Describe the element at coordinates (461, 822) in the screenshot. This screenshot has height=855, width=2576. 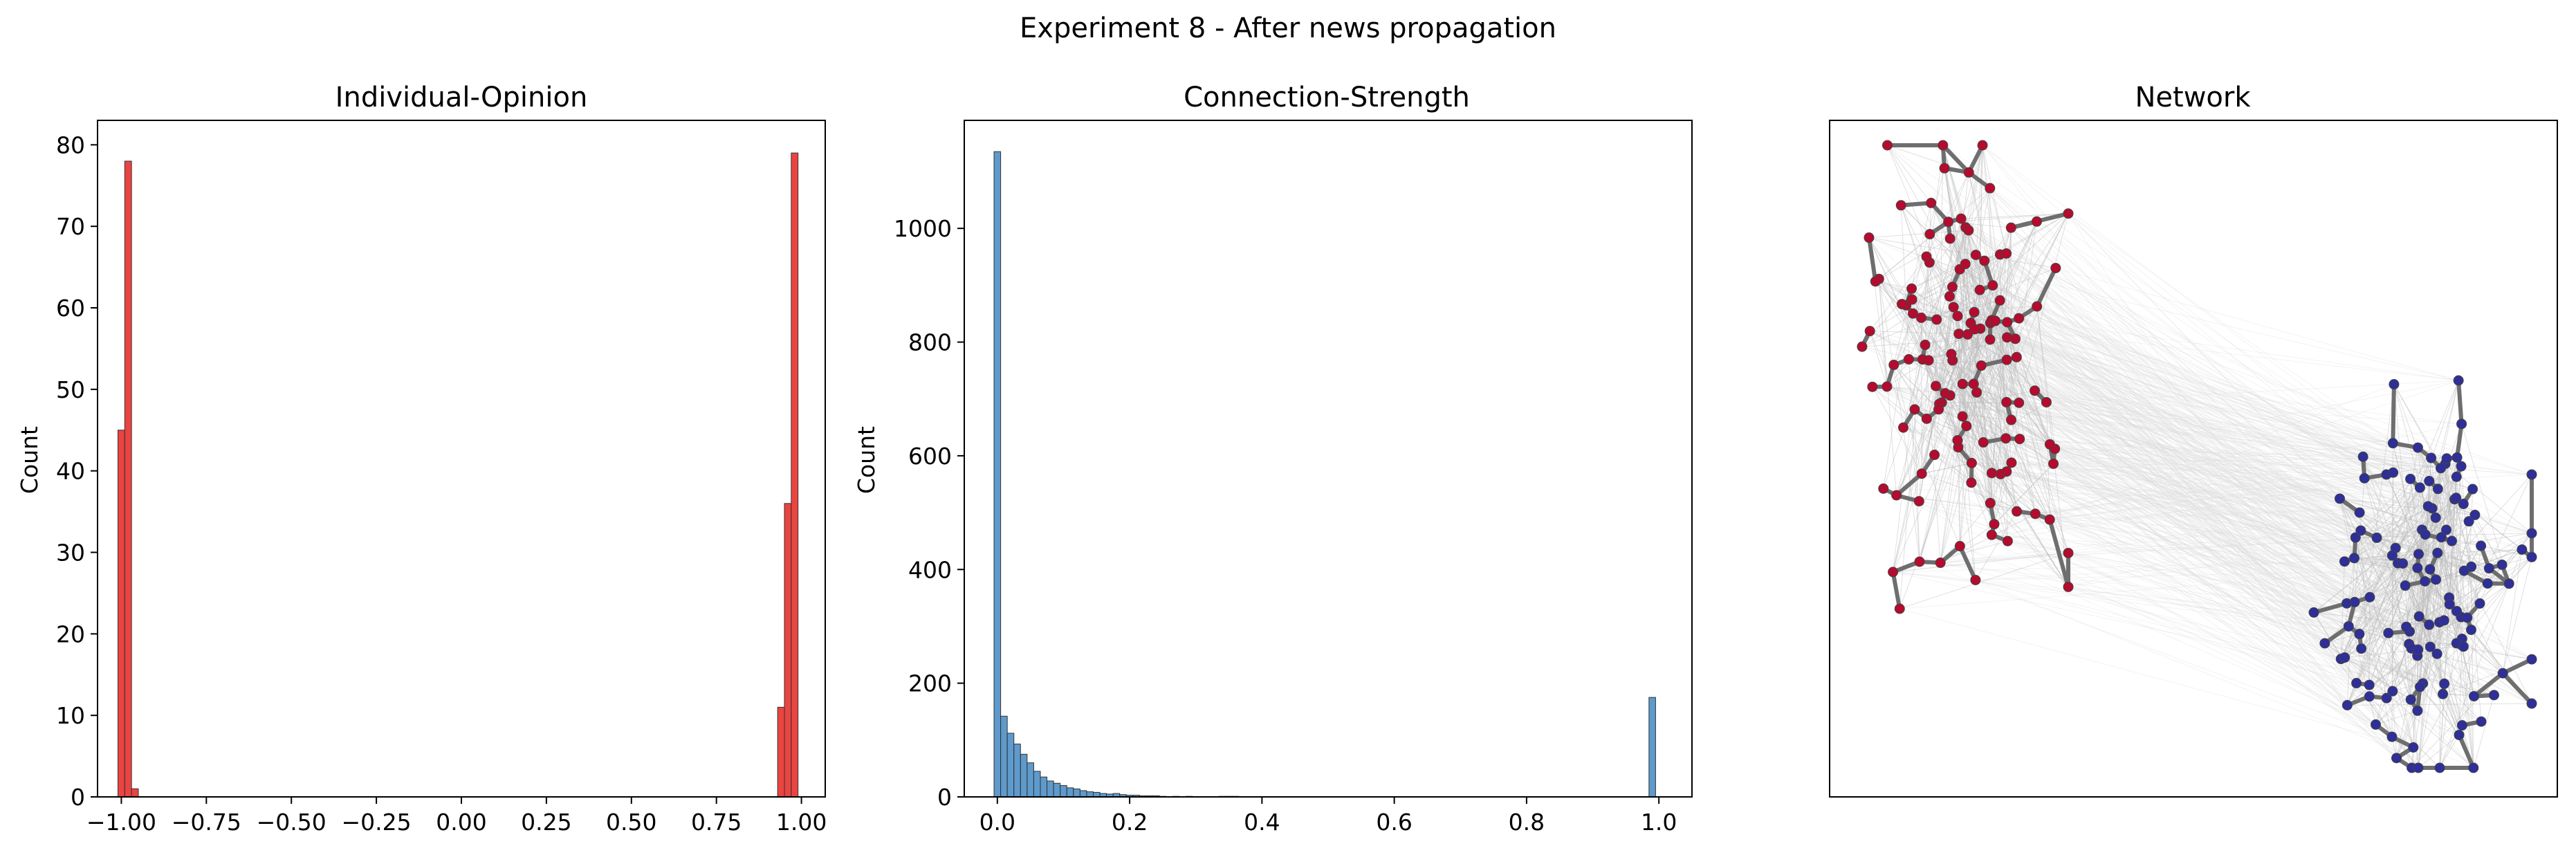
I see `opinion-xtick-label: 0.00` at that location.